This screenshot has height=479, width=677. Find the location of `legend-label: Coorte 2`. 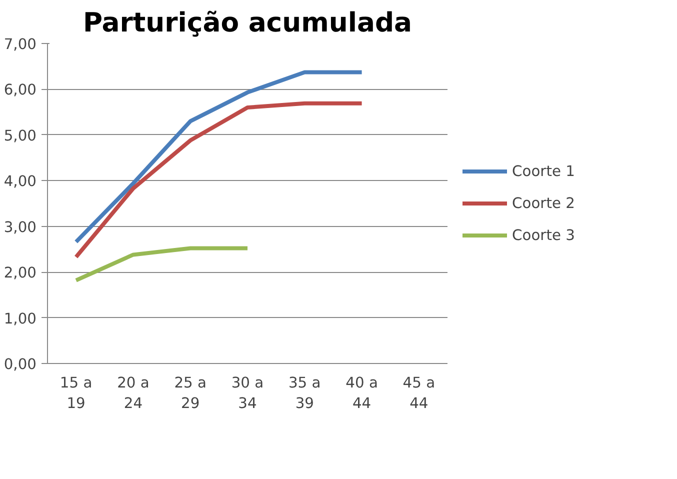

legend-label: Coorte 2 is located at coordinates (543, 203).